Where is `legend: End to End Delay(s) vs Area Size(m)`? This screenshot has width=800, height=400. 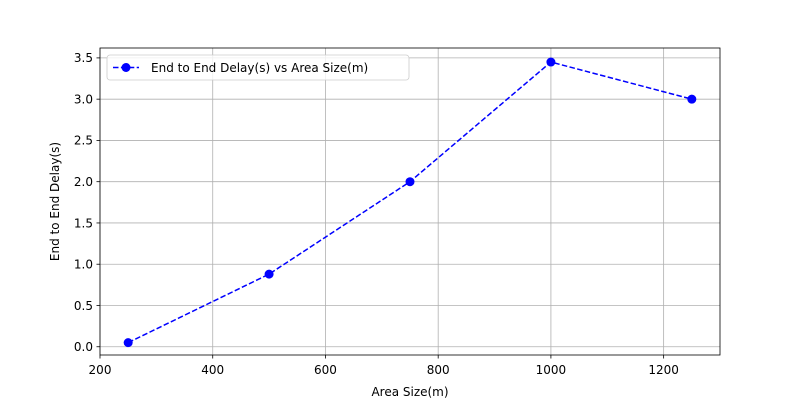
legend: End to End Delay(s) vs Area Size(m) is located at coordinates (258, 67).